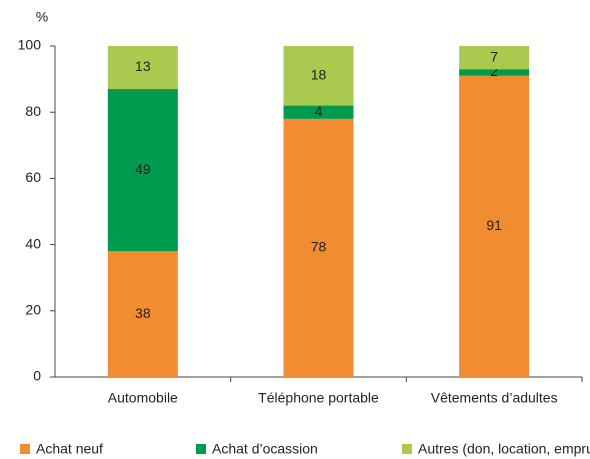  Describe the element at coordinates (30, 45) in the screenshot. I see `y-tick-label: 100` at that location.